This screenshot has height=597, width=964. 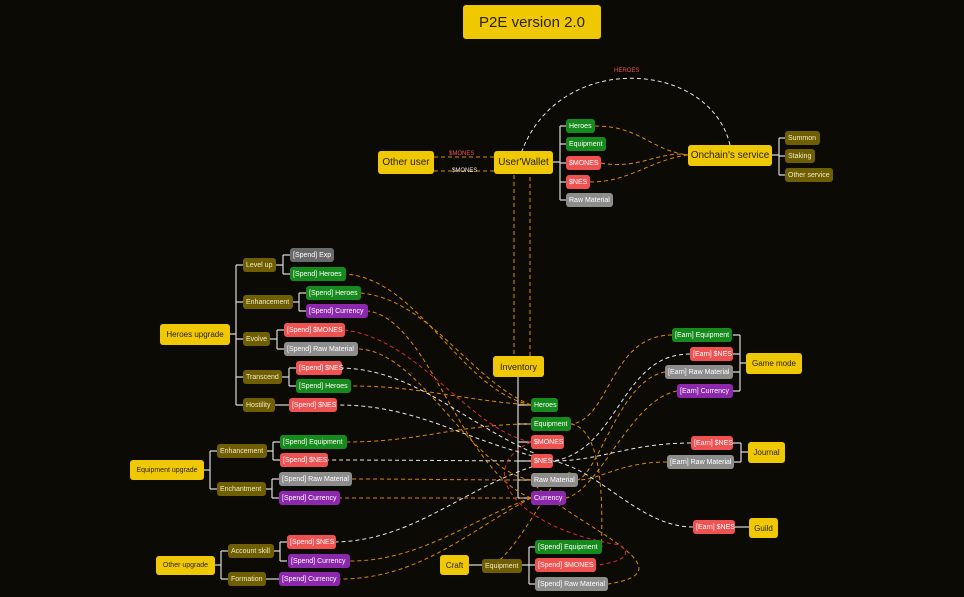 What do you see at coordinates (319, 368) in the screenshot?
I see `transcend-spend-nes: [Spend] $NES` at bounding box center [319, 368].